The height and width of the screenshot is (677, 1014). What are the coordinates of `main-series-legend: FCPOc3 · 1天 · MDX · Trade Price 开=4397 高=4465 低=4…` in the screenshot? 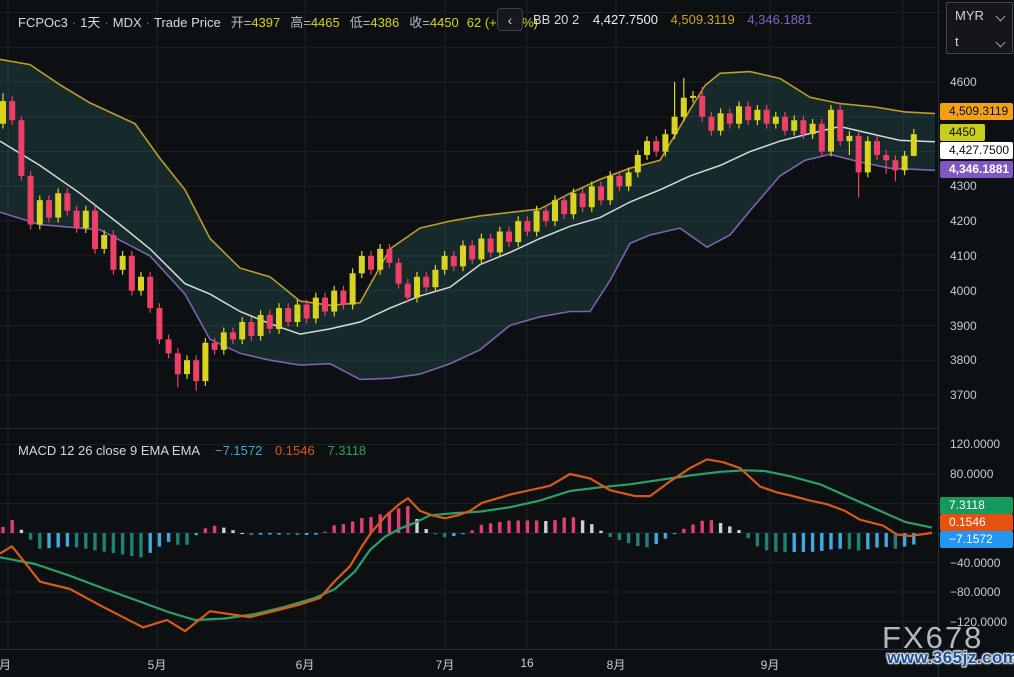 It's located at (278, 21).